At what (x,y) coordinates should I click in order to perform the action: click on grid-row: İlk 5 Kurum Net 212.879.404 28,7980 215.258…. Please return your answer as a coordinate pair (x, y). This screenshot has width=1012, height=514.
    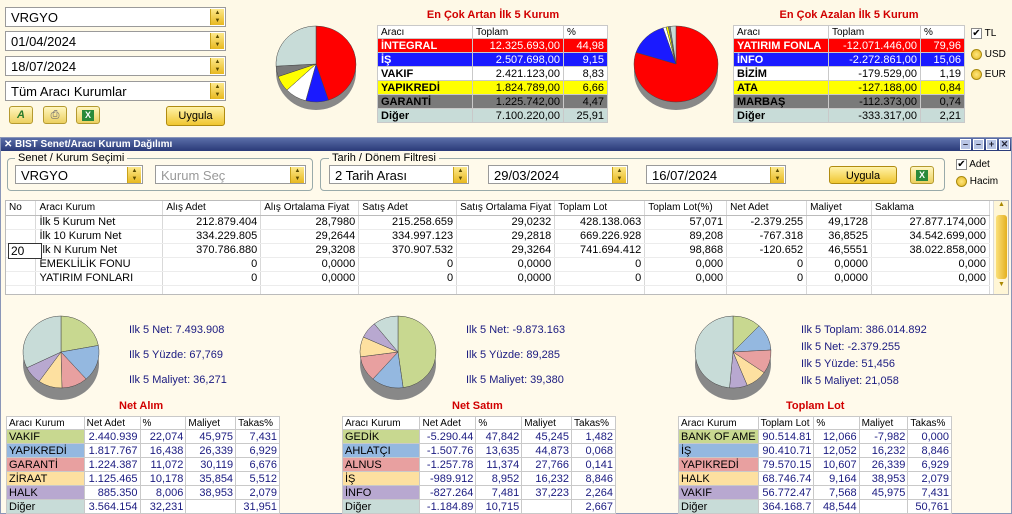
    Looking at the image, I should click on (498, 222).